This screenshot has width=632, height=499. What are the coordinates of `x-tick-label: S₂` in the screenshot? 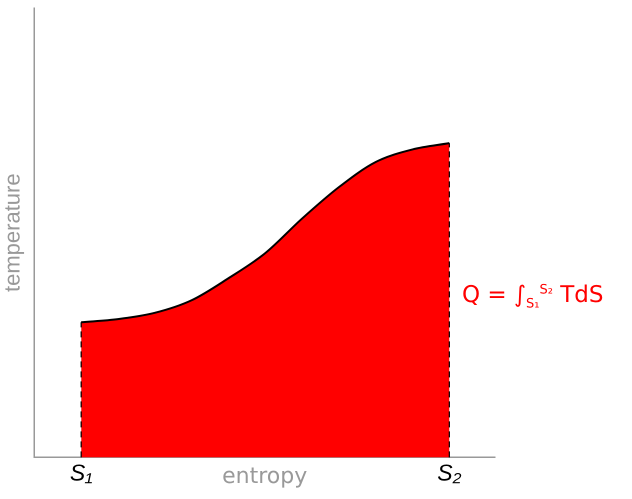 It's located at (449, 473).